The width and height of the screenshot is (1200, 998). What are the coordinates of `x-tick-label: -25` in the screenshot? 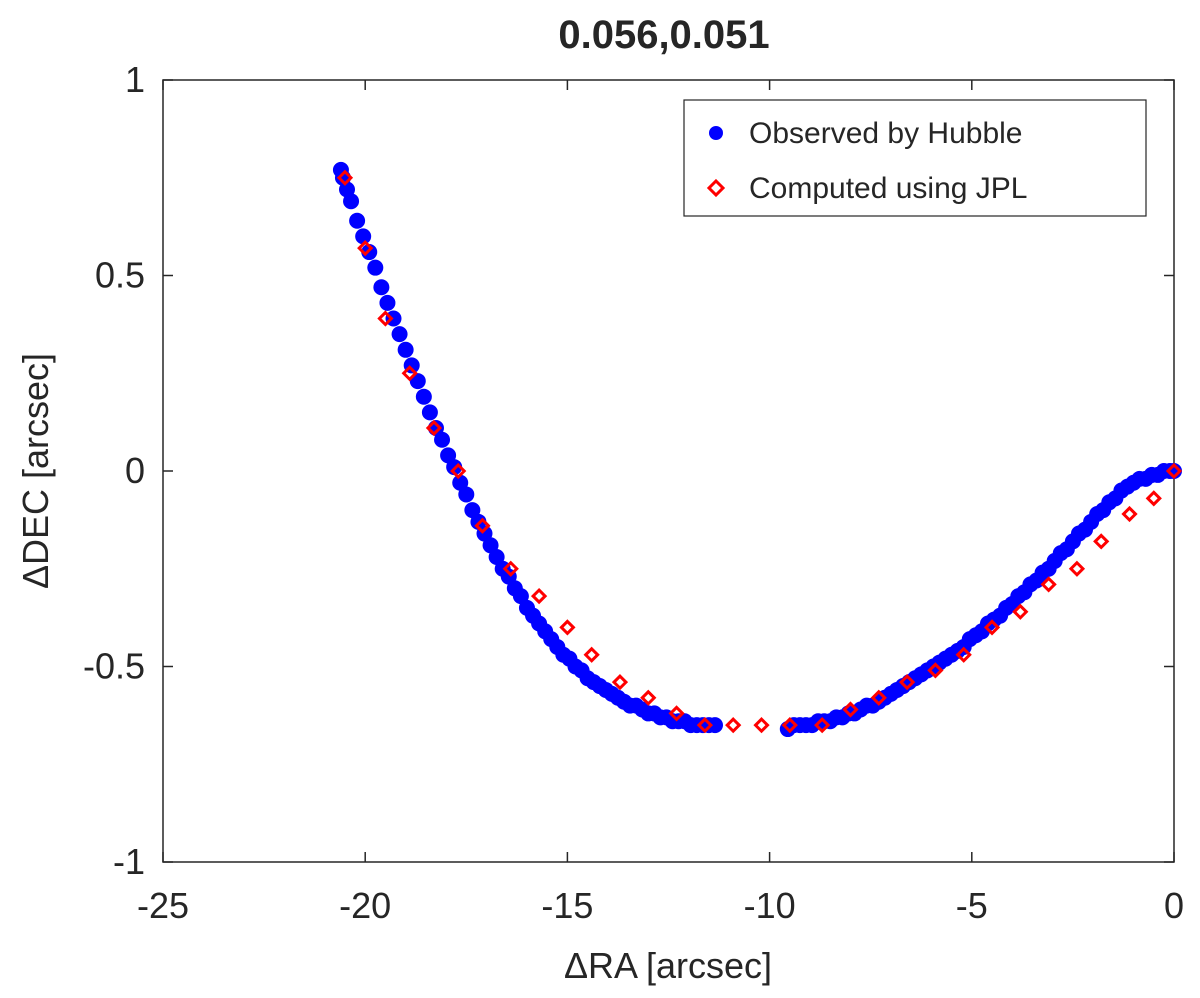 It's located at (163, 905).